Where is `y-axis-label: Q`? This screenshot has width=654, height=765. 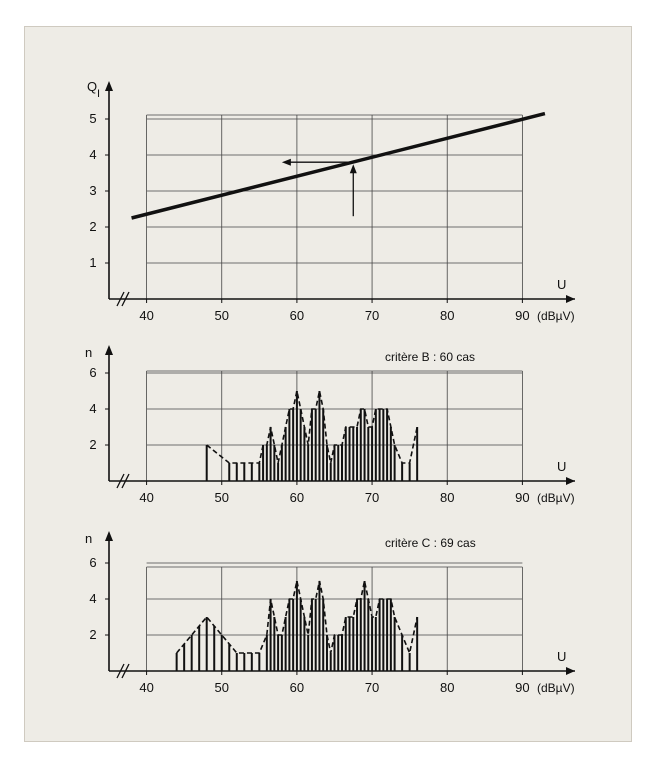 y-axis-label: Q is located at coordinates (92, 86).